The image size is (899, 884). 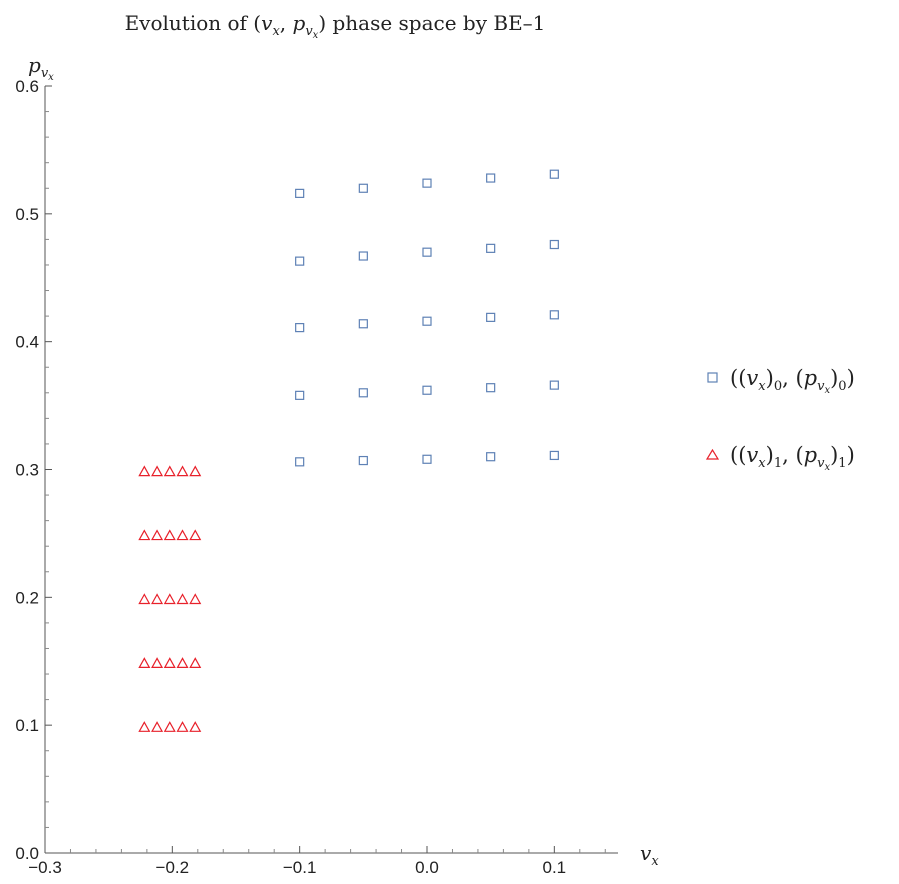 I want to click on y-axis-label: pvx, so click(x=41, y=68).